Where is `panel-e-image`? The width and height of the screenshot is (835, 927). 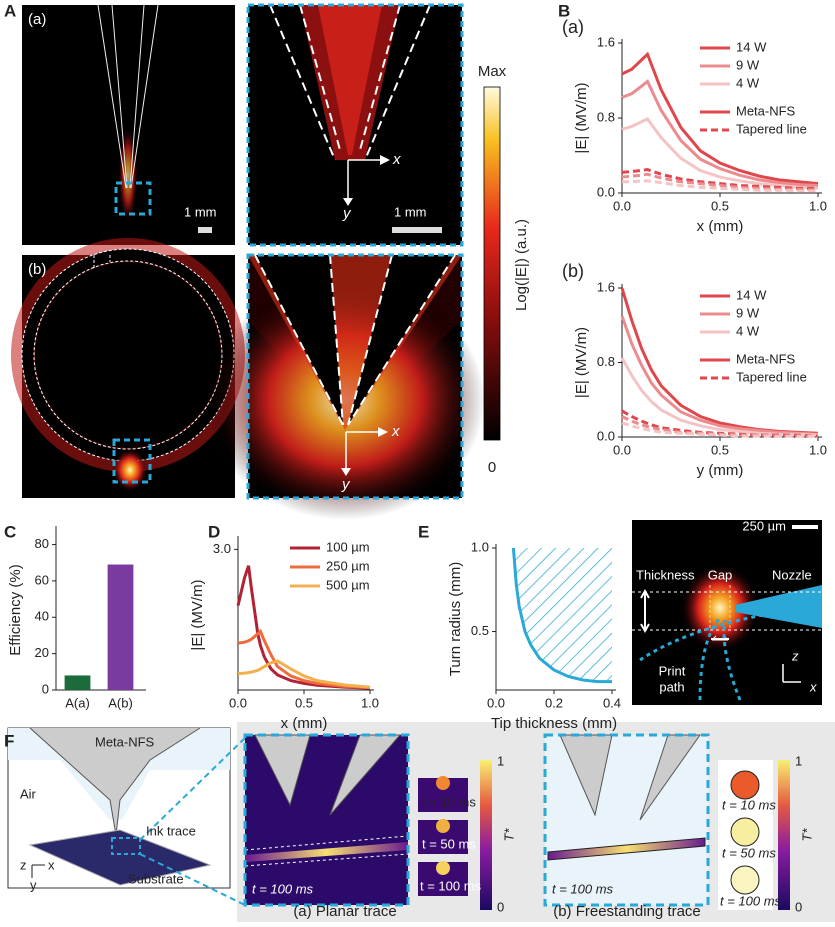
panel-e-image is located at coordinates (727, 612).